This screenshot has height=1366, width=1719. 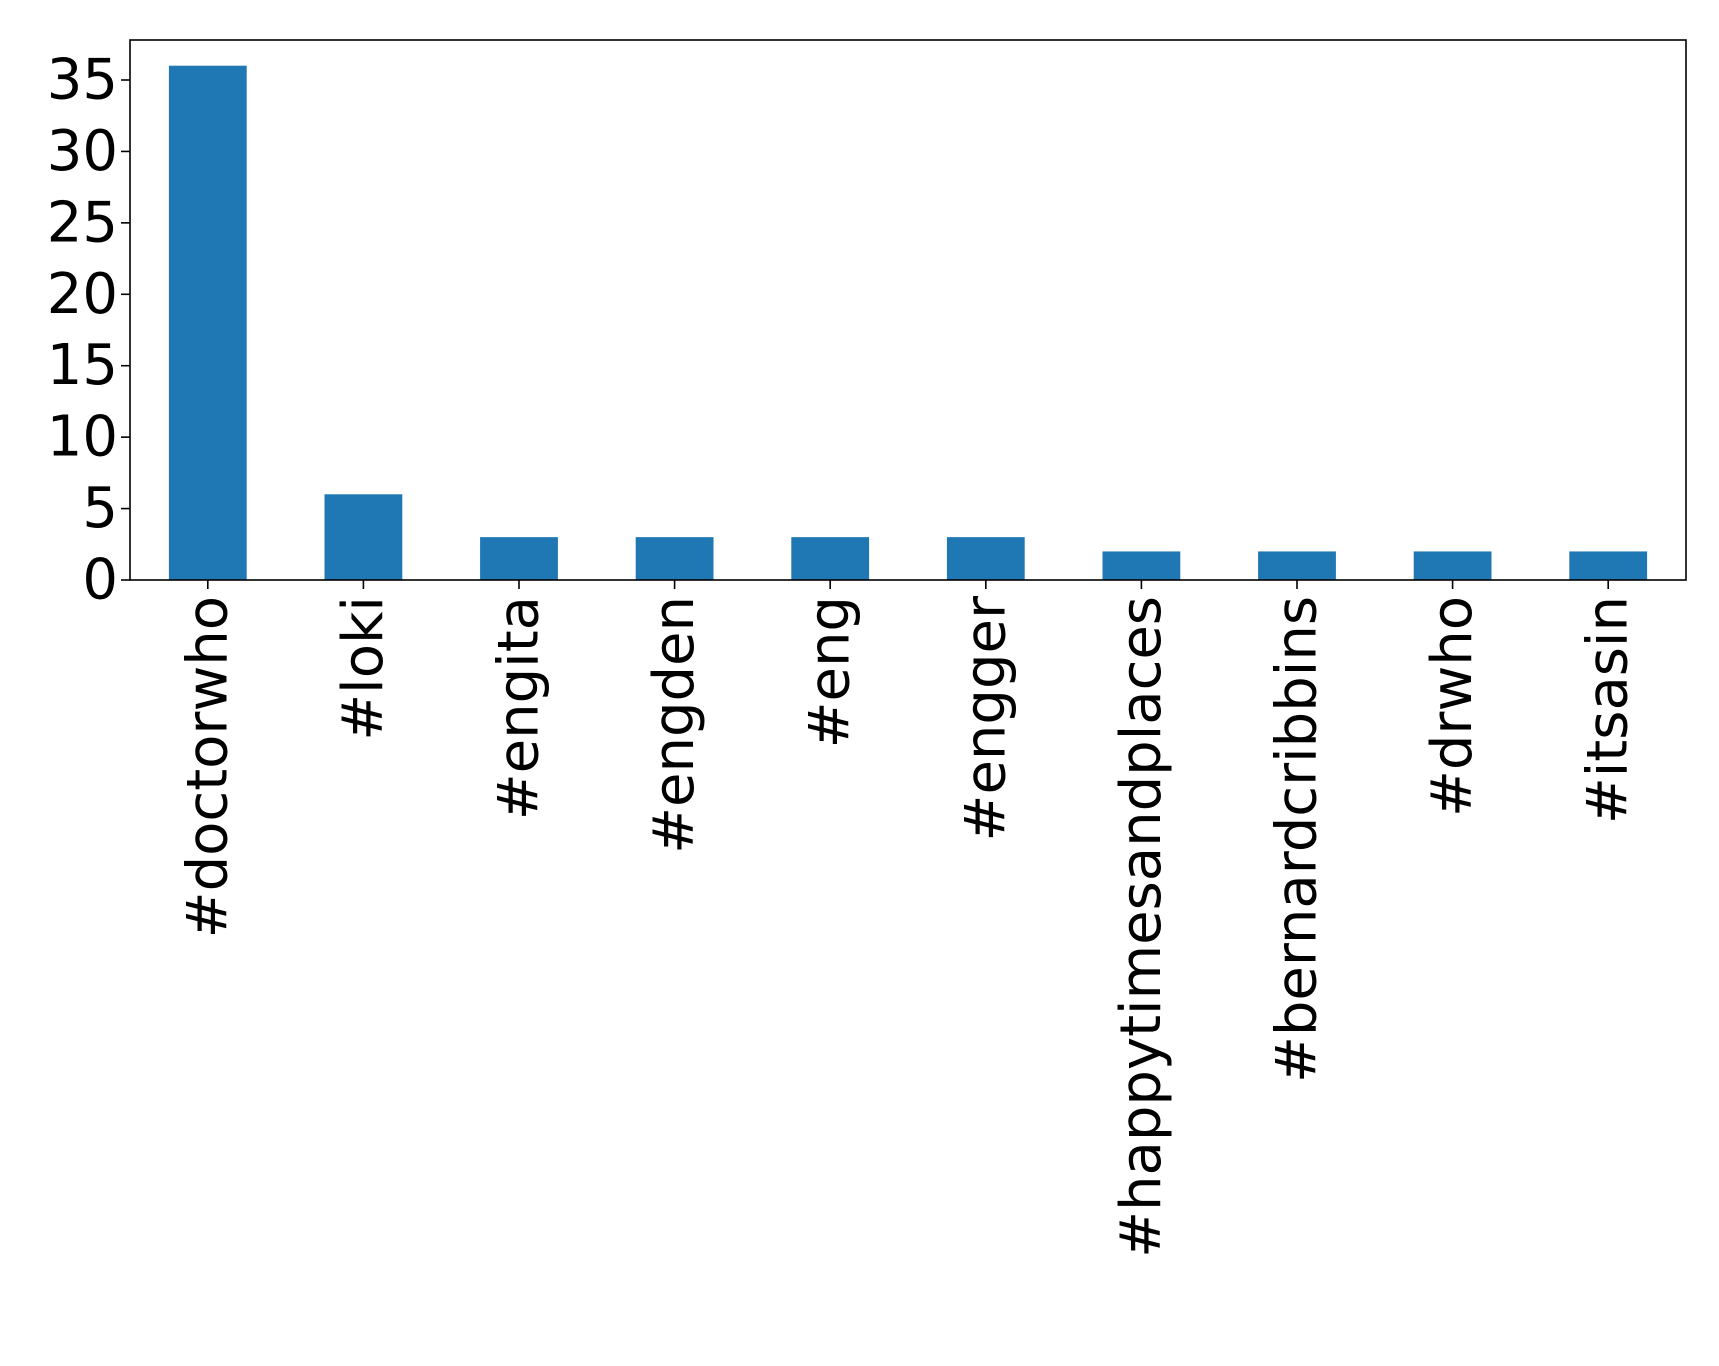 What do you see at coordinates (82, 80) in the screenshot?
I see `y-tick-label: 35` at bounding box center [82, 80].